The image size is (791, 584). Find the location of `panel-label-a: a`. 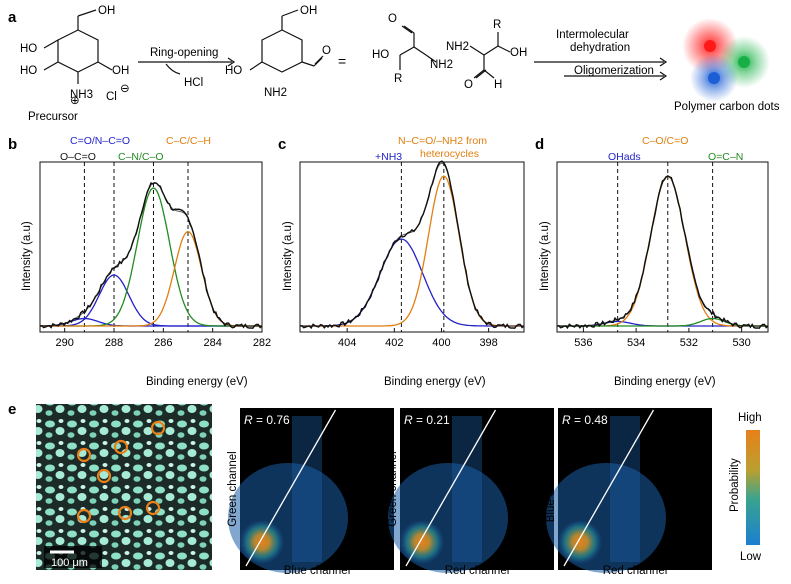

panel-label-a: a is located at coordinates (12, 17).